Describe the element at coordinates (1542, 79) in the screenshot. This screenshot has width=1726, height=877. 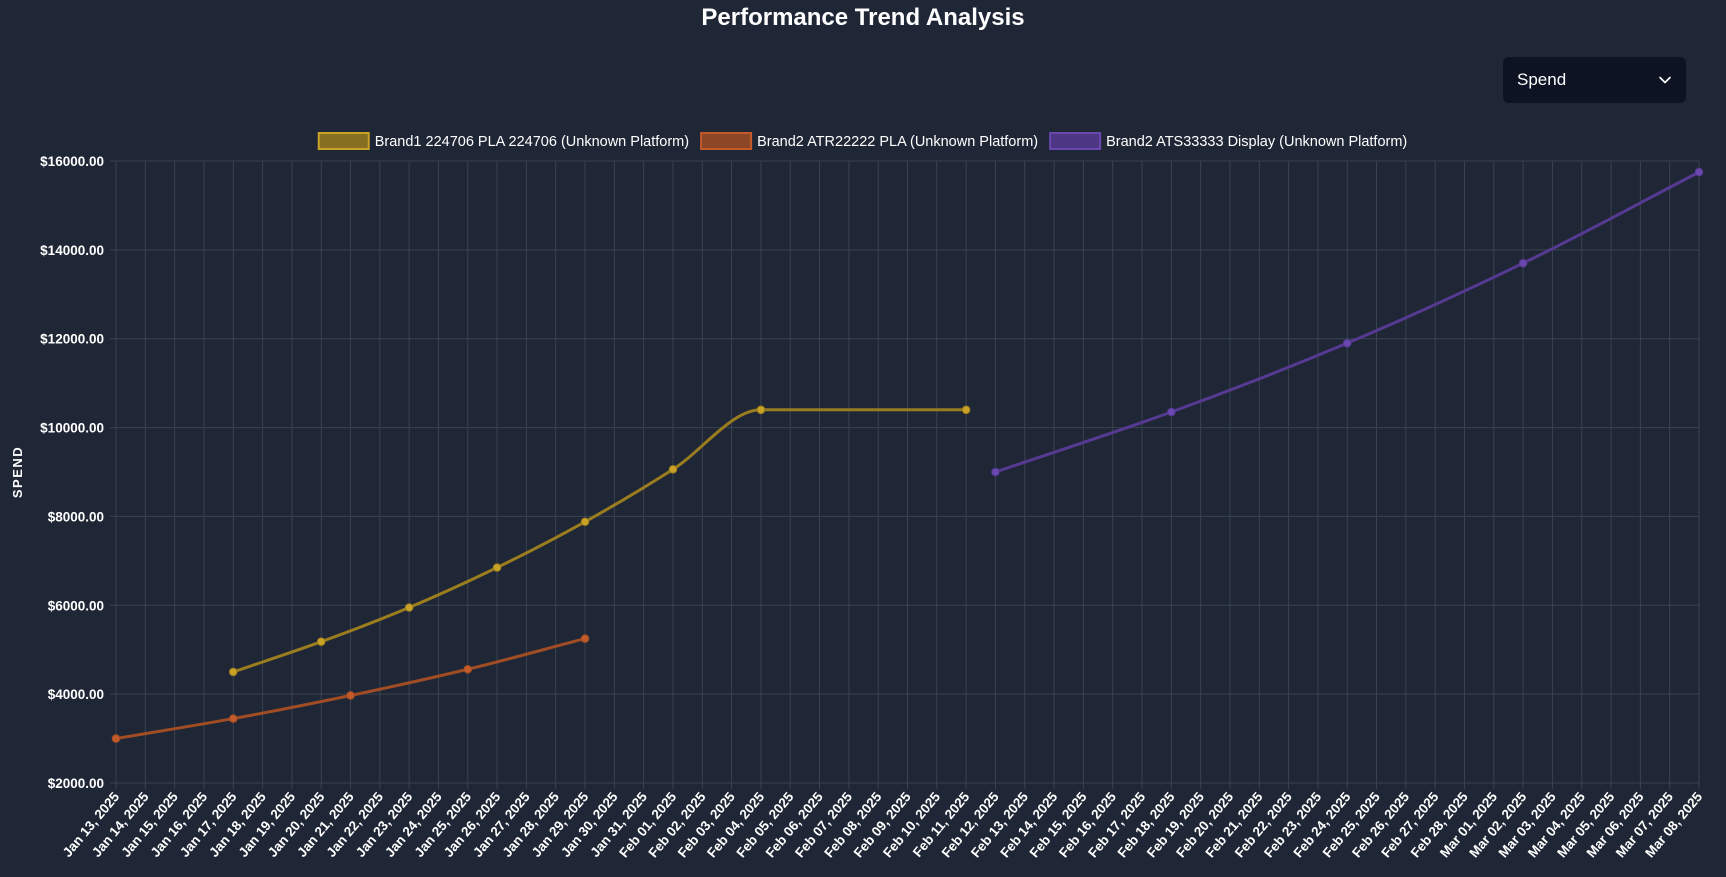
I see `metric-select-value: Spend` at that location.